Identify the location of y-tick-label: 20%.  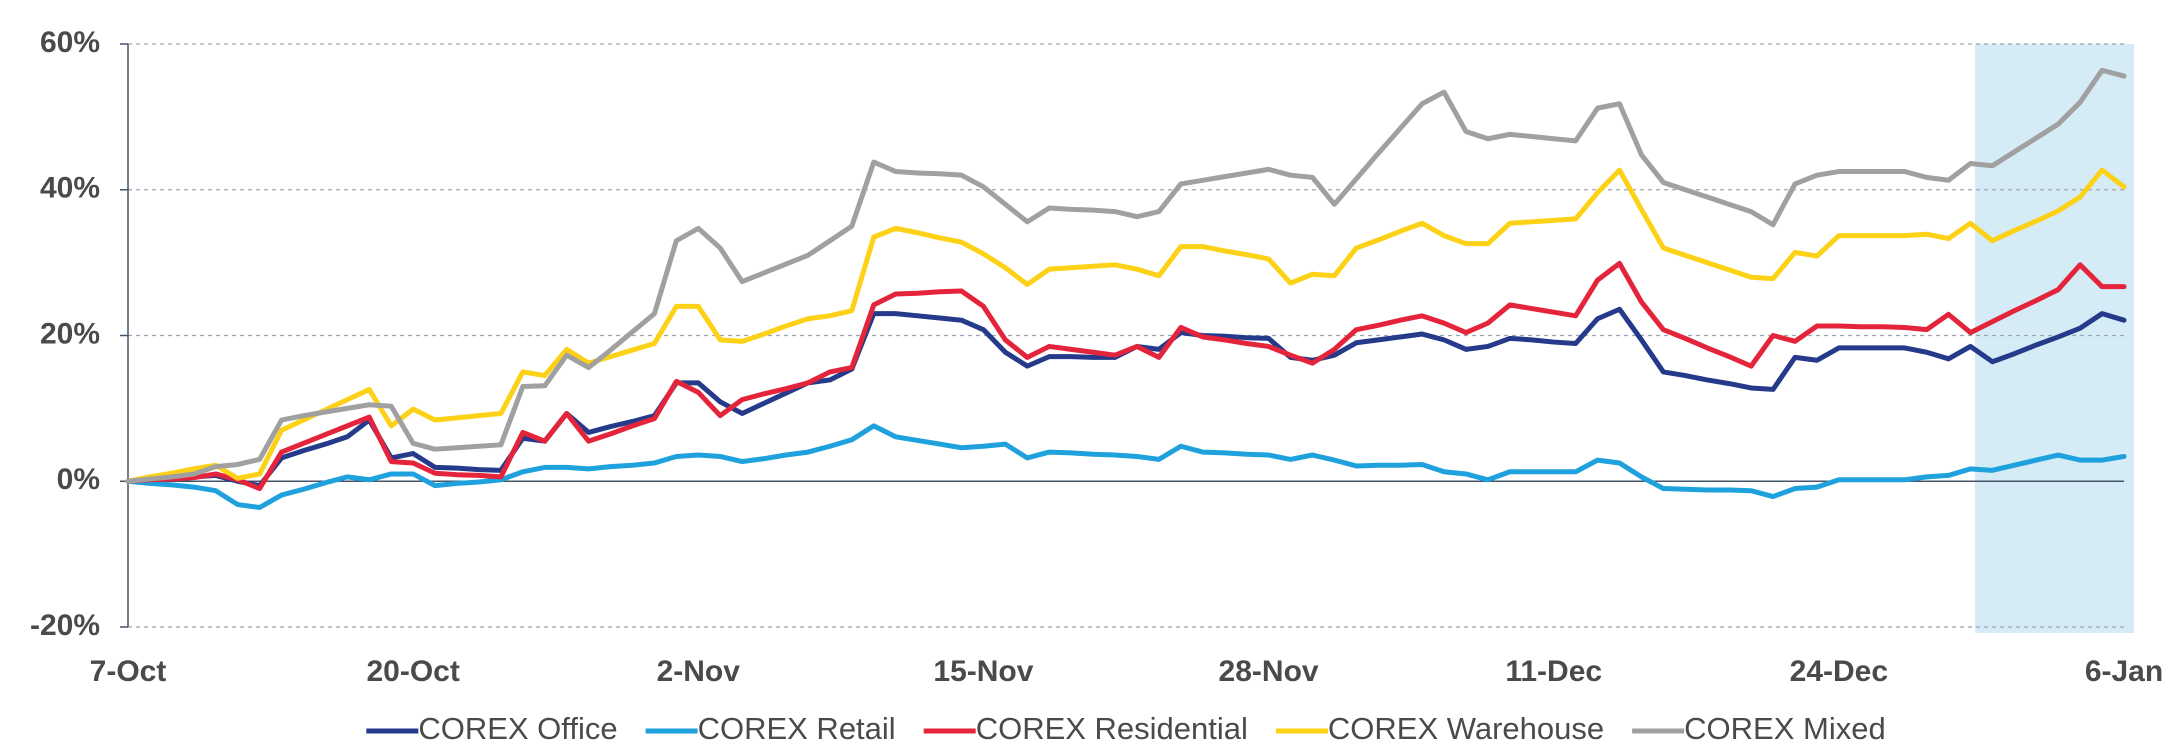
(70, 333).